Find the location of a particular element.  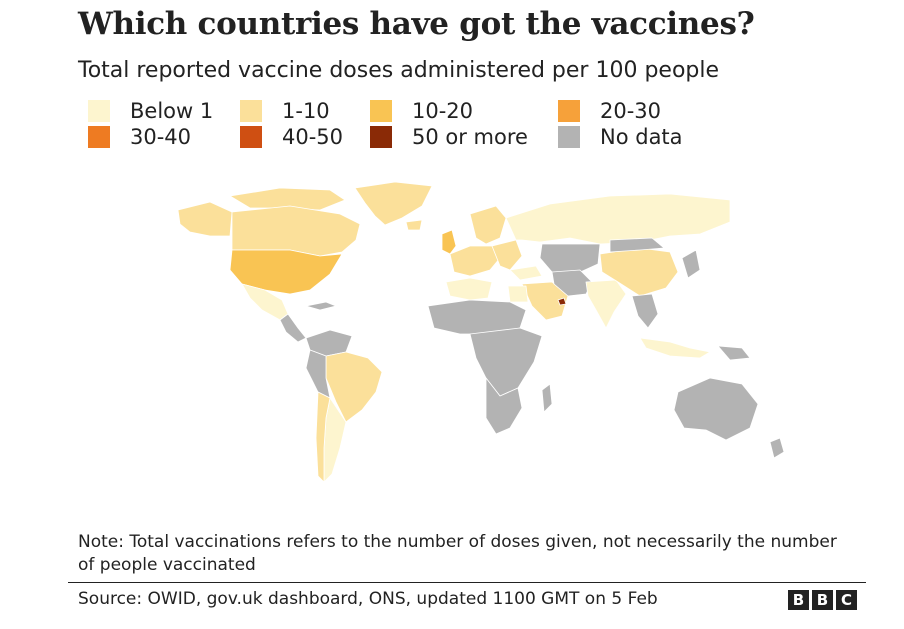

region-mongolia is located at coordinates (637, 245).